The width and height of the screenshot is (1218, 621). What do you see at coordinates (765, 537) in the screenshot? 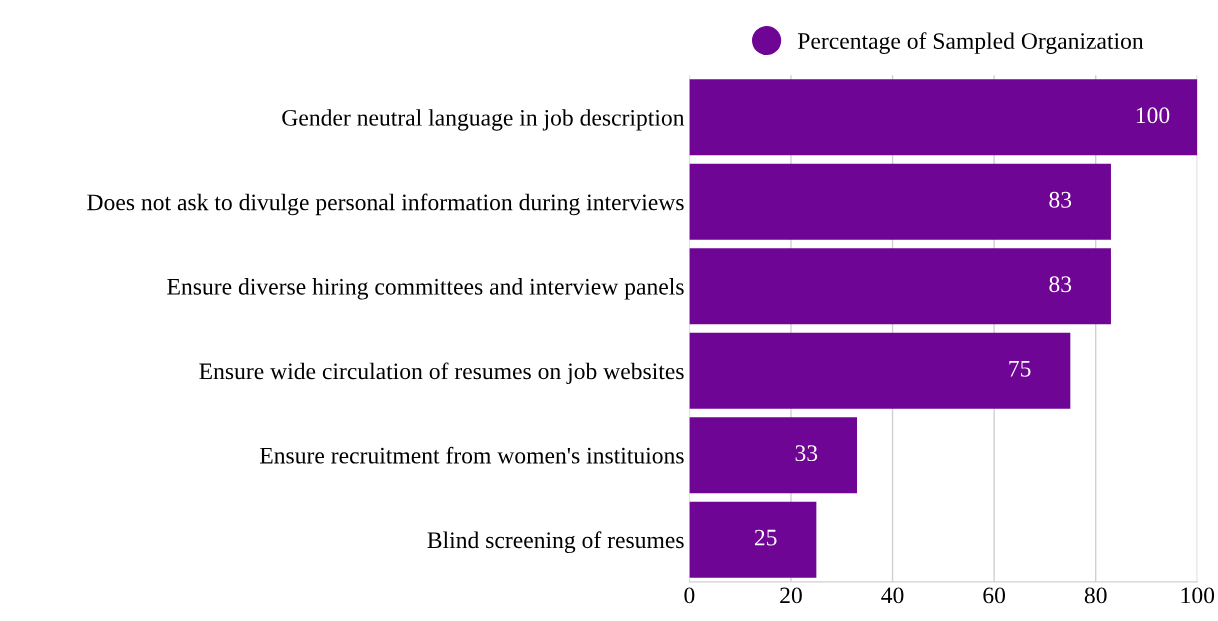
I see `data-label: 25` at bounding box center [765, 537].